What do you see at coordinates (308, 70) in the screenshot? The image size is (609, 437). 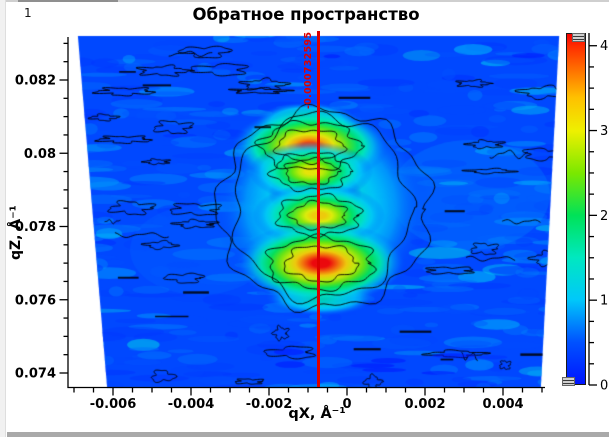 I see `marker-value-label: -0.000732595` at bounding box center [308, 70].